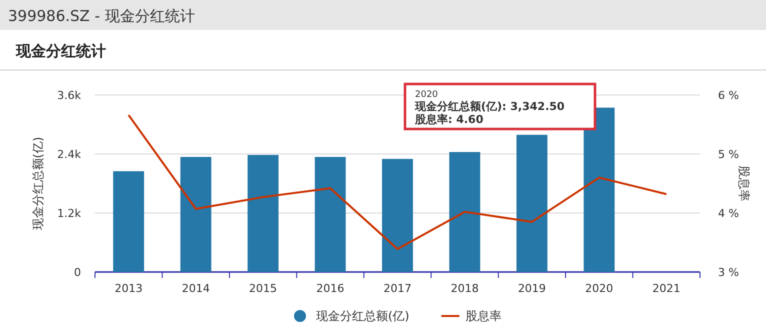 Image resolution: width=766 pixels, height=330 pixels. Describe the element at coordinates (449, 119) in the screenshot. I see `annotation: 股息率: 4.60` at that location.